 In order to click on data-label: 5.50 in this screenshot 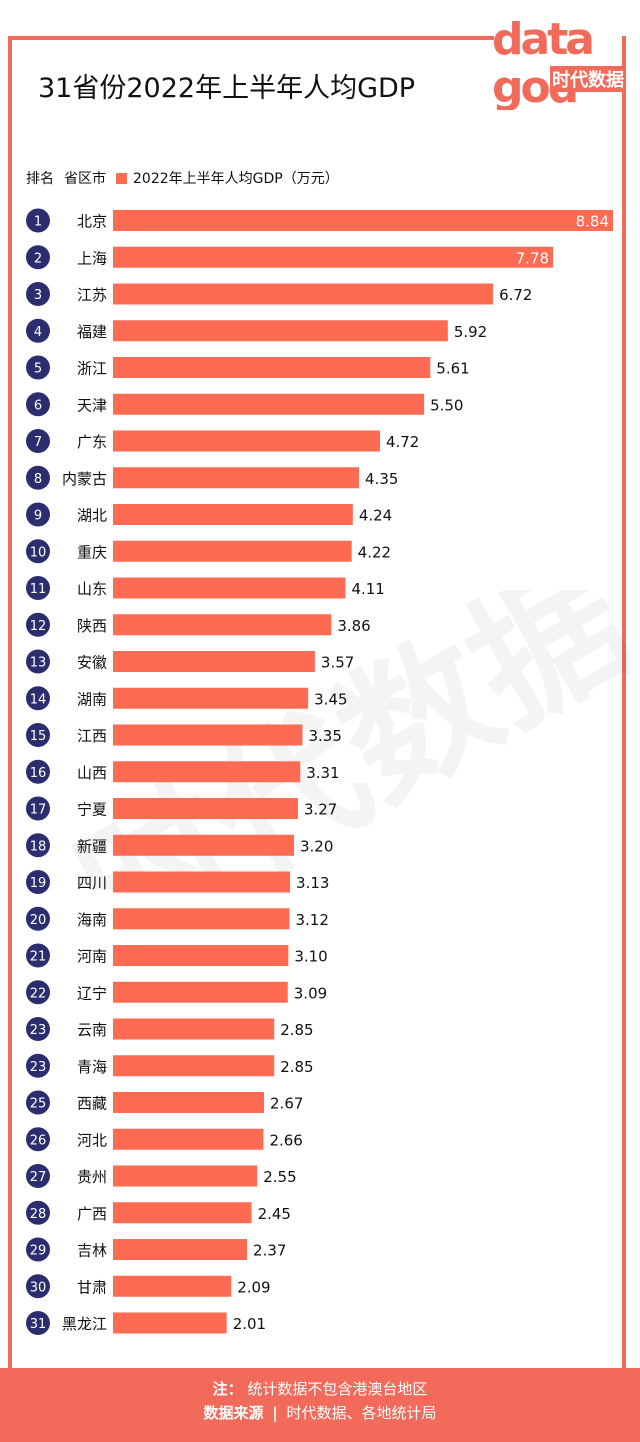, I will do `click(446, 405)`.